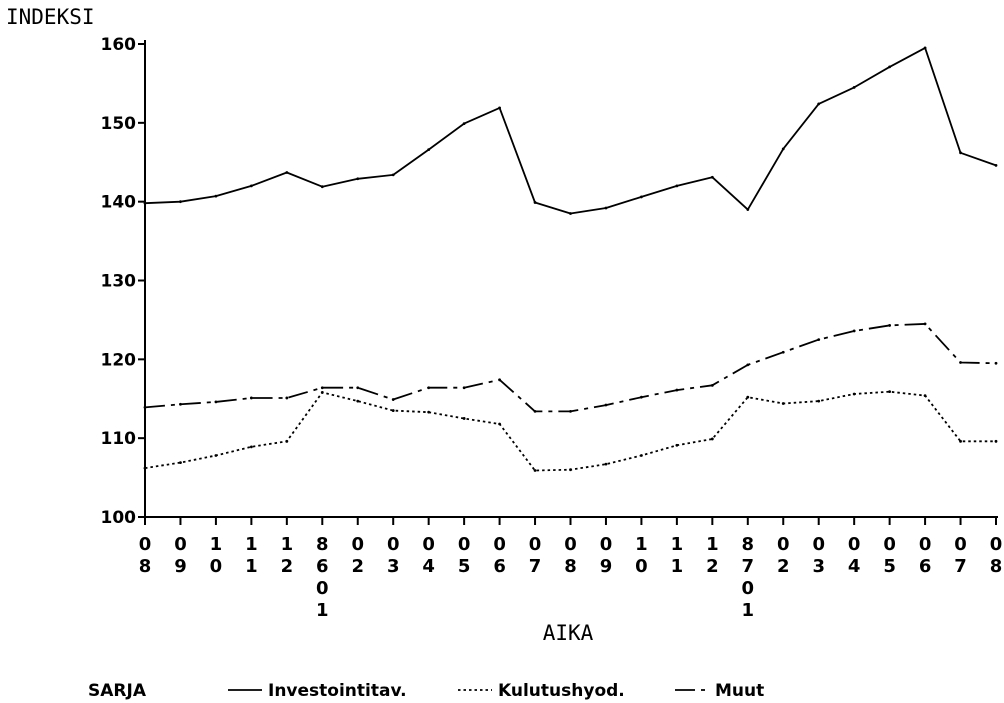 The height and width of the screenshot is (703, 1004). I want to click on y-tick-label: 160, so click(119, 45).